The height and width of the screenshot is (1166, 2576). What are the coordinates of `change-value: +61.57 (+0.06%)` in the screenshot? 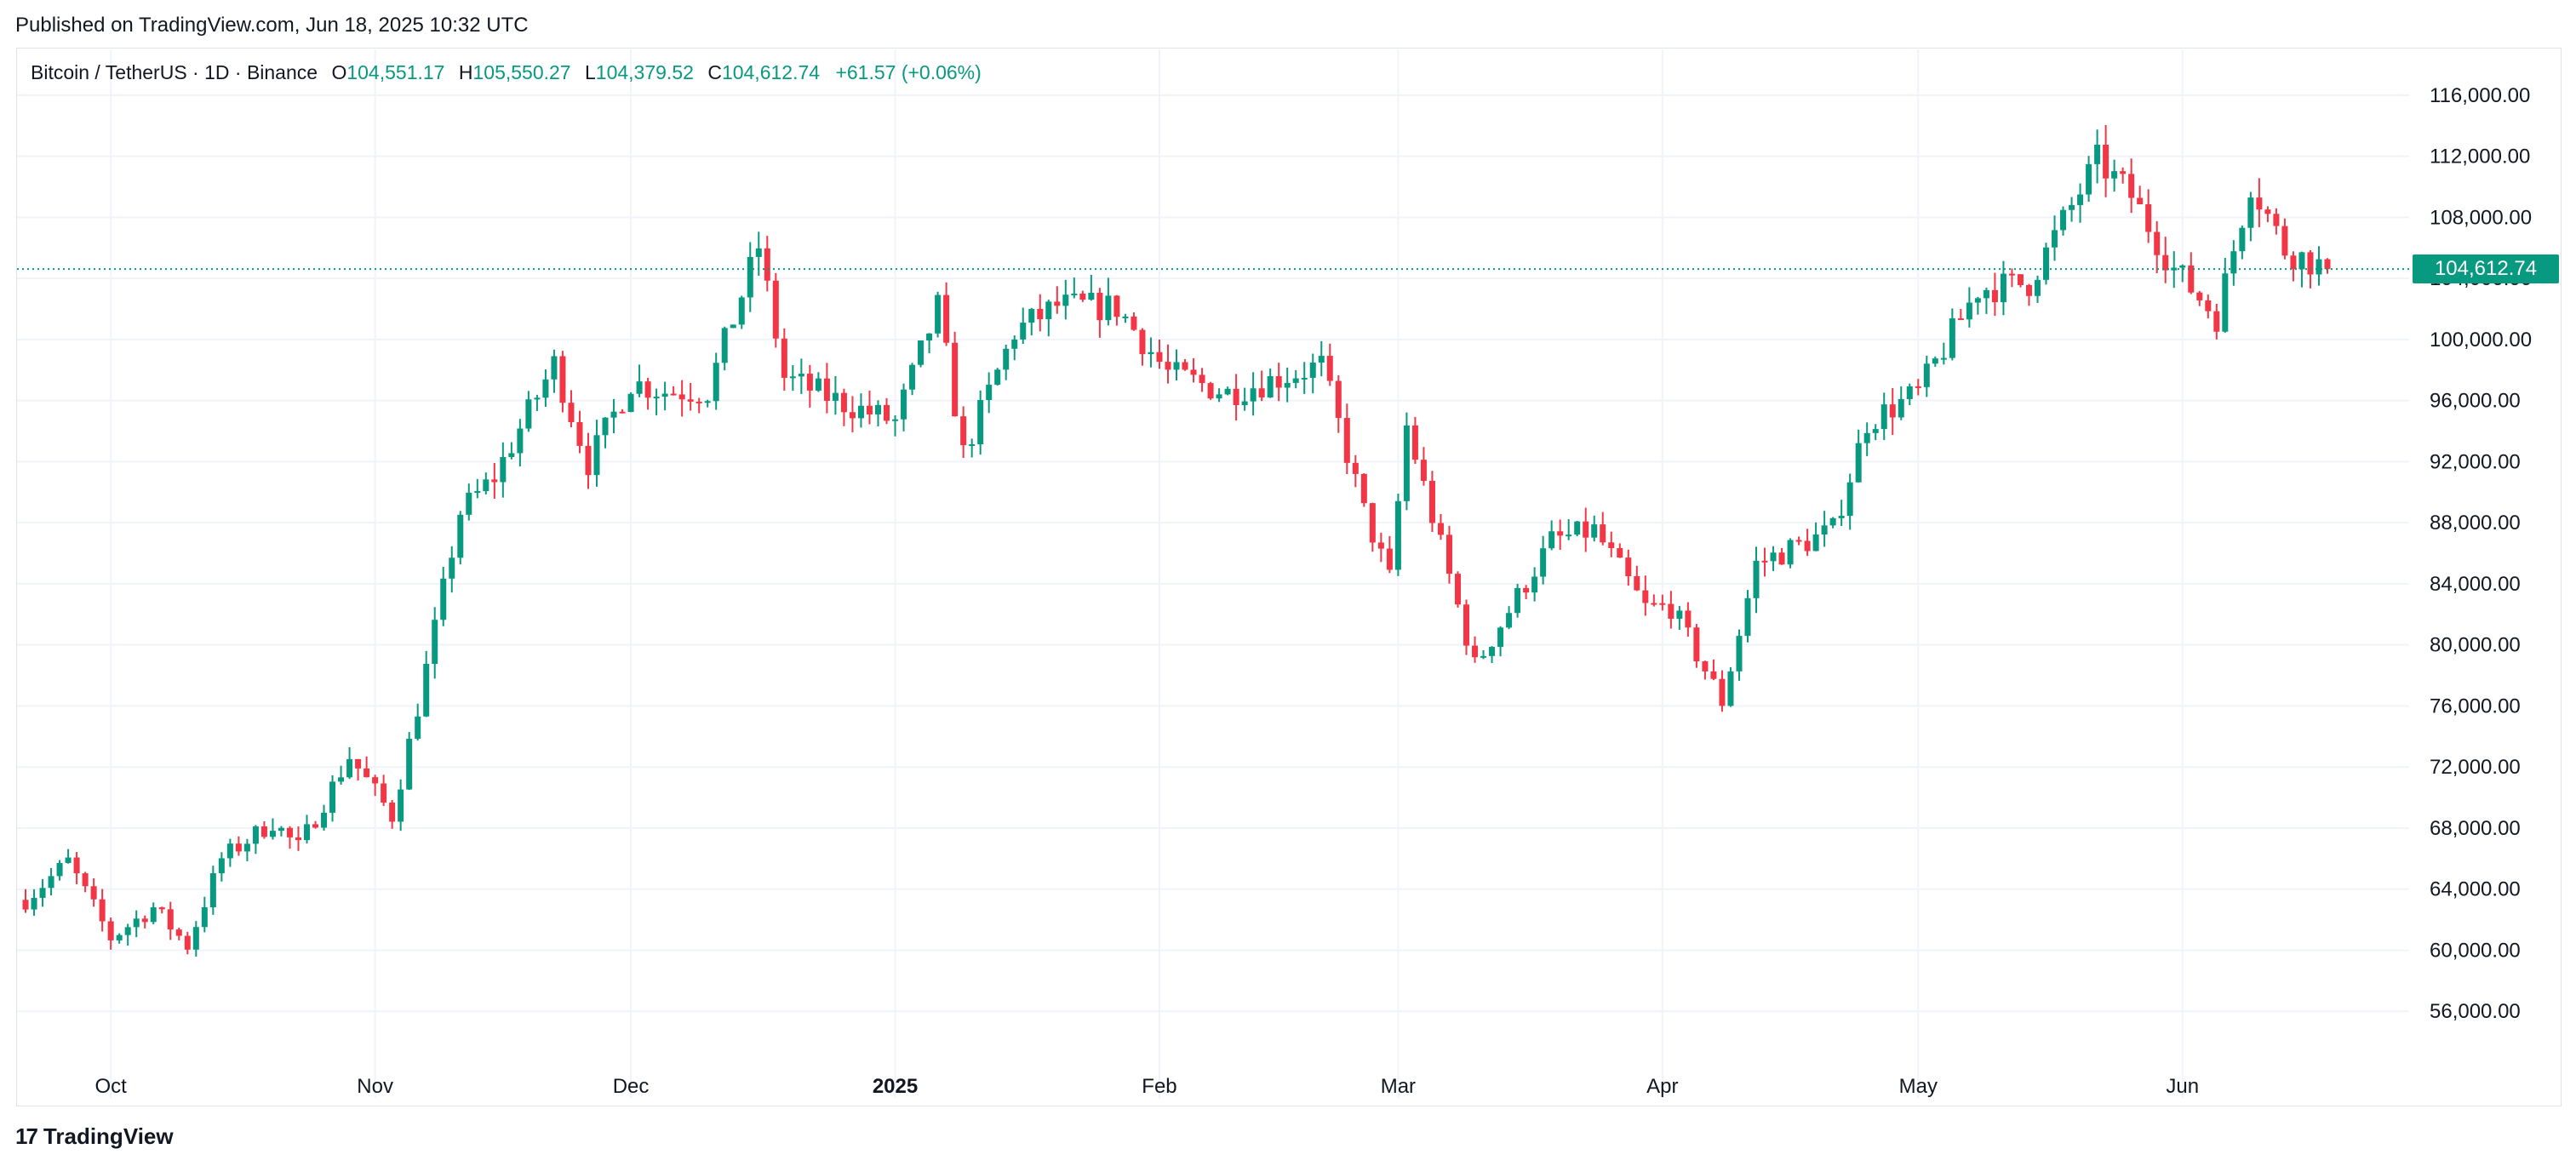 It's located at (909, 72).